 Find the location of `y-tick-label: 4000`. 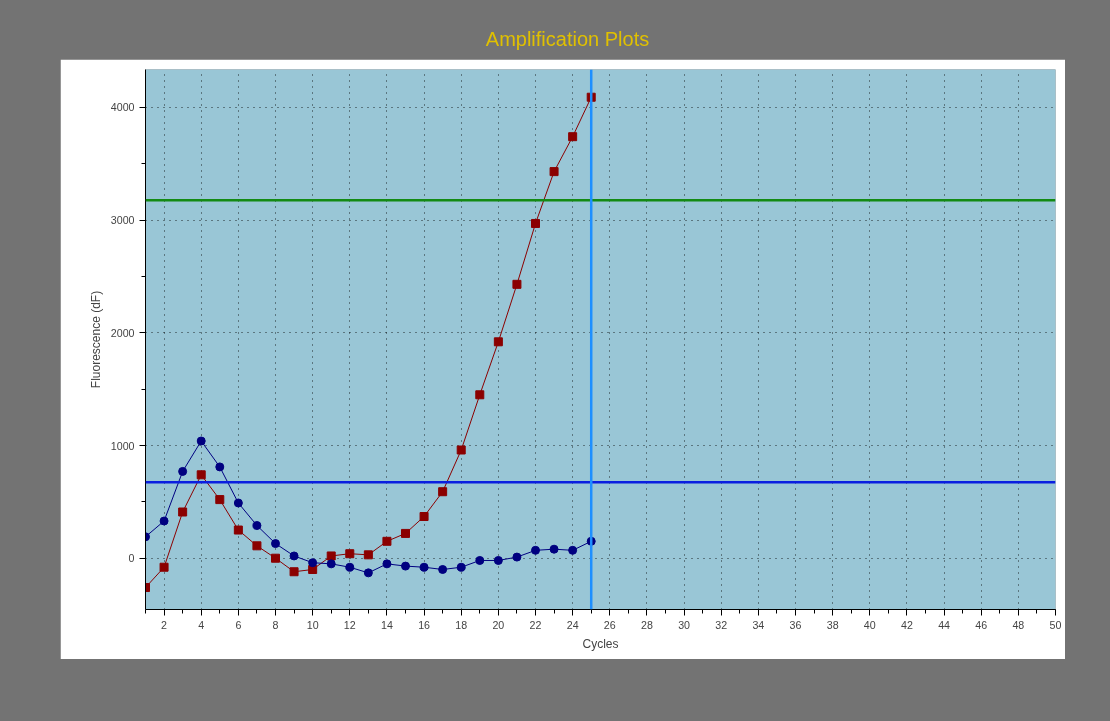

y-tick-label: 4000 is located at coordinates (122, 106).